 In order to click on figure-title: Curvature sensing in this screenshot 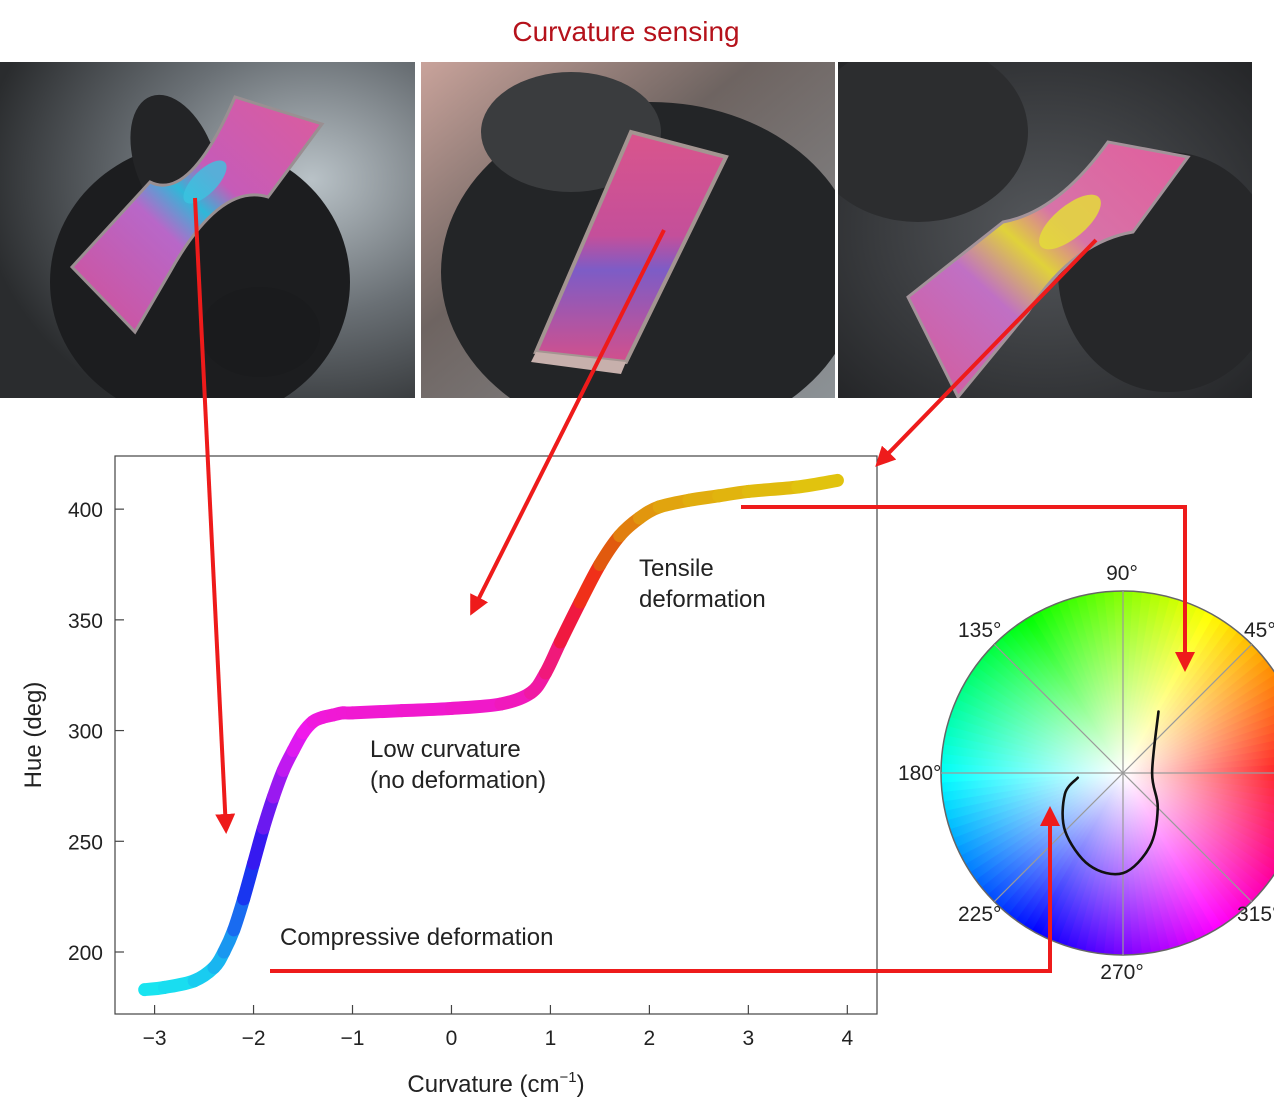, I will do `click(626, 31)`.